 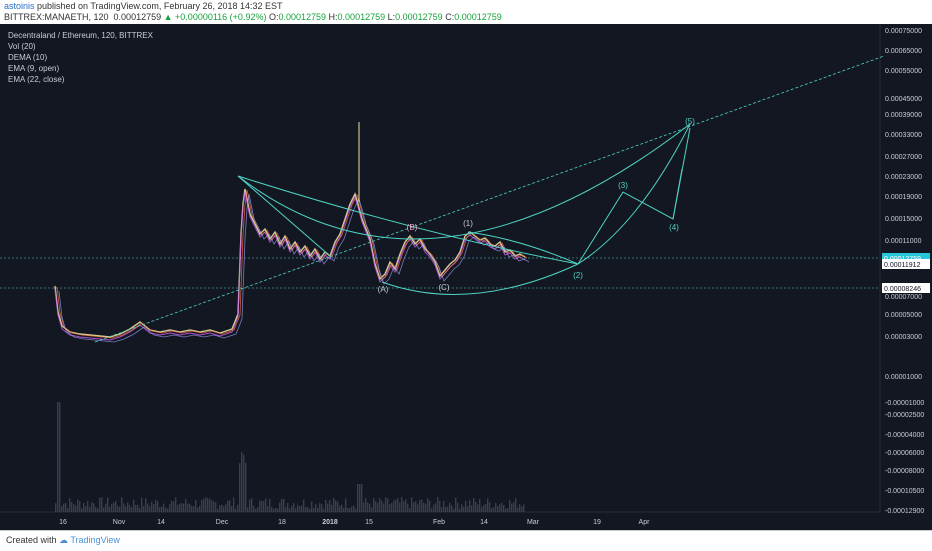 What do you see at coordinates (536, 209) in the screenshot?
I see `arc-bottom` at bounding box center [536, 209].